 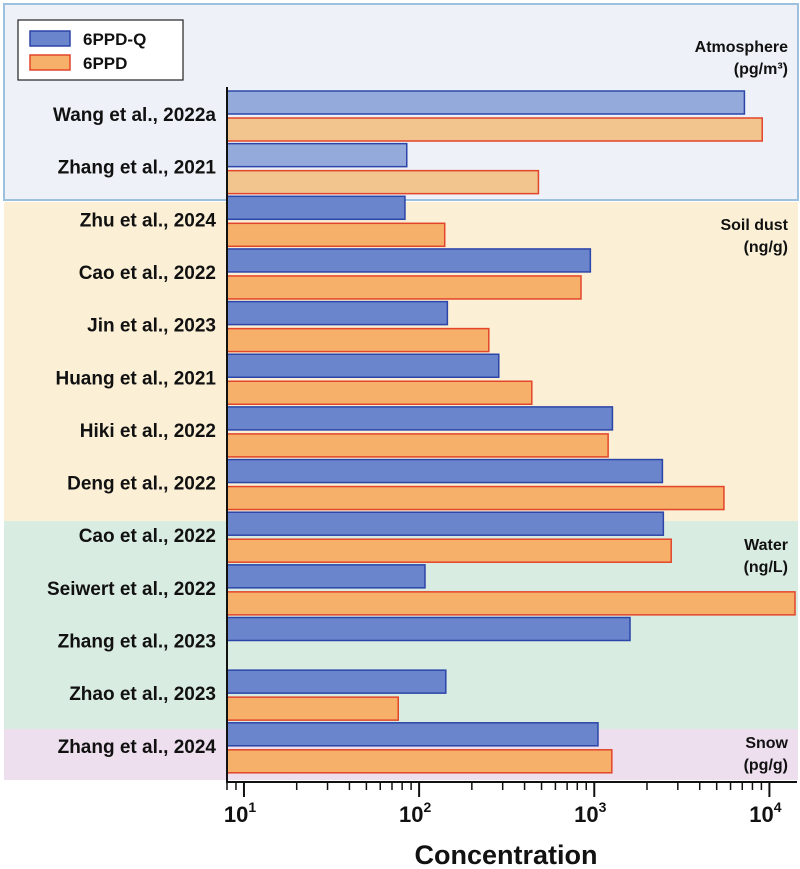 What do you see at coordinates (141, 484) in the screenshot?
I see `category-label: Deng et al., 2022` at bounding box center [141, 484].